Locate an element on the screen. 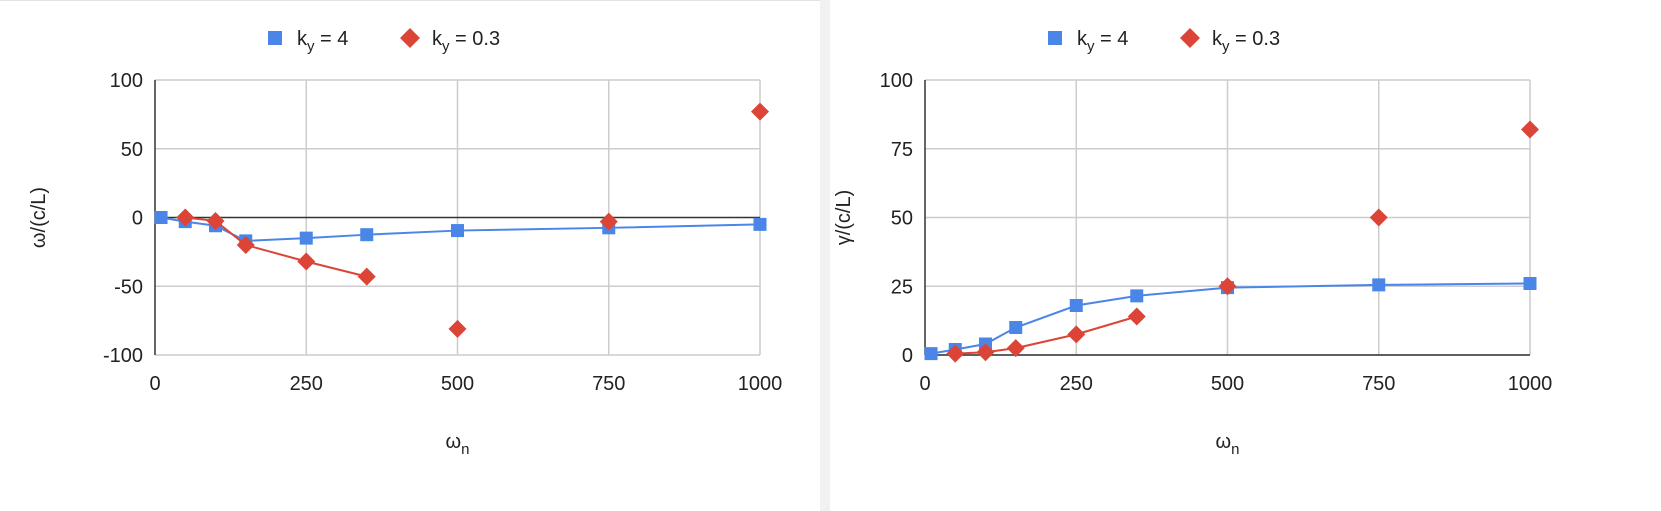 The image size is (1661, 511). y-tick-label: 25 is located at coordinates (902, 287).